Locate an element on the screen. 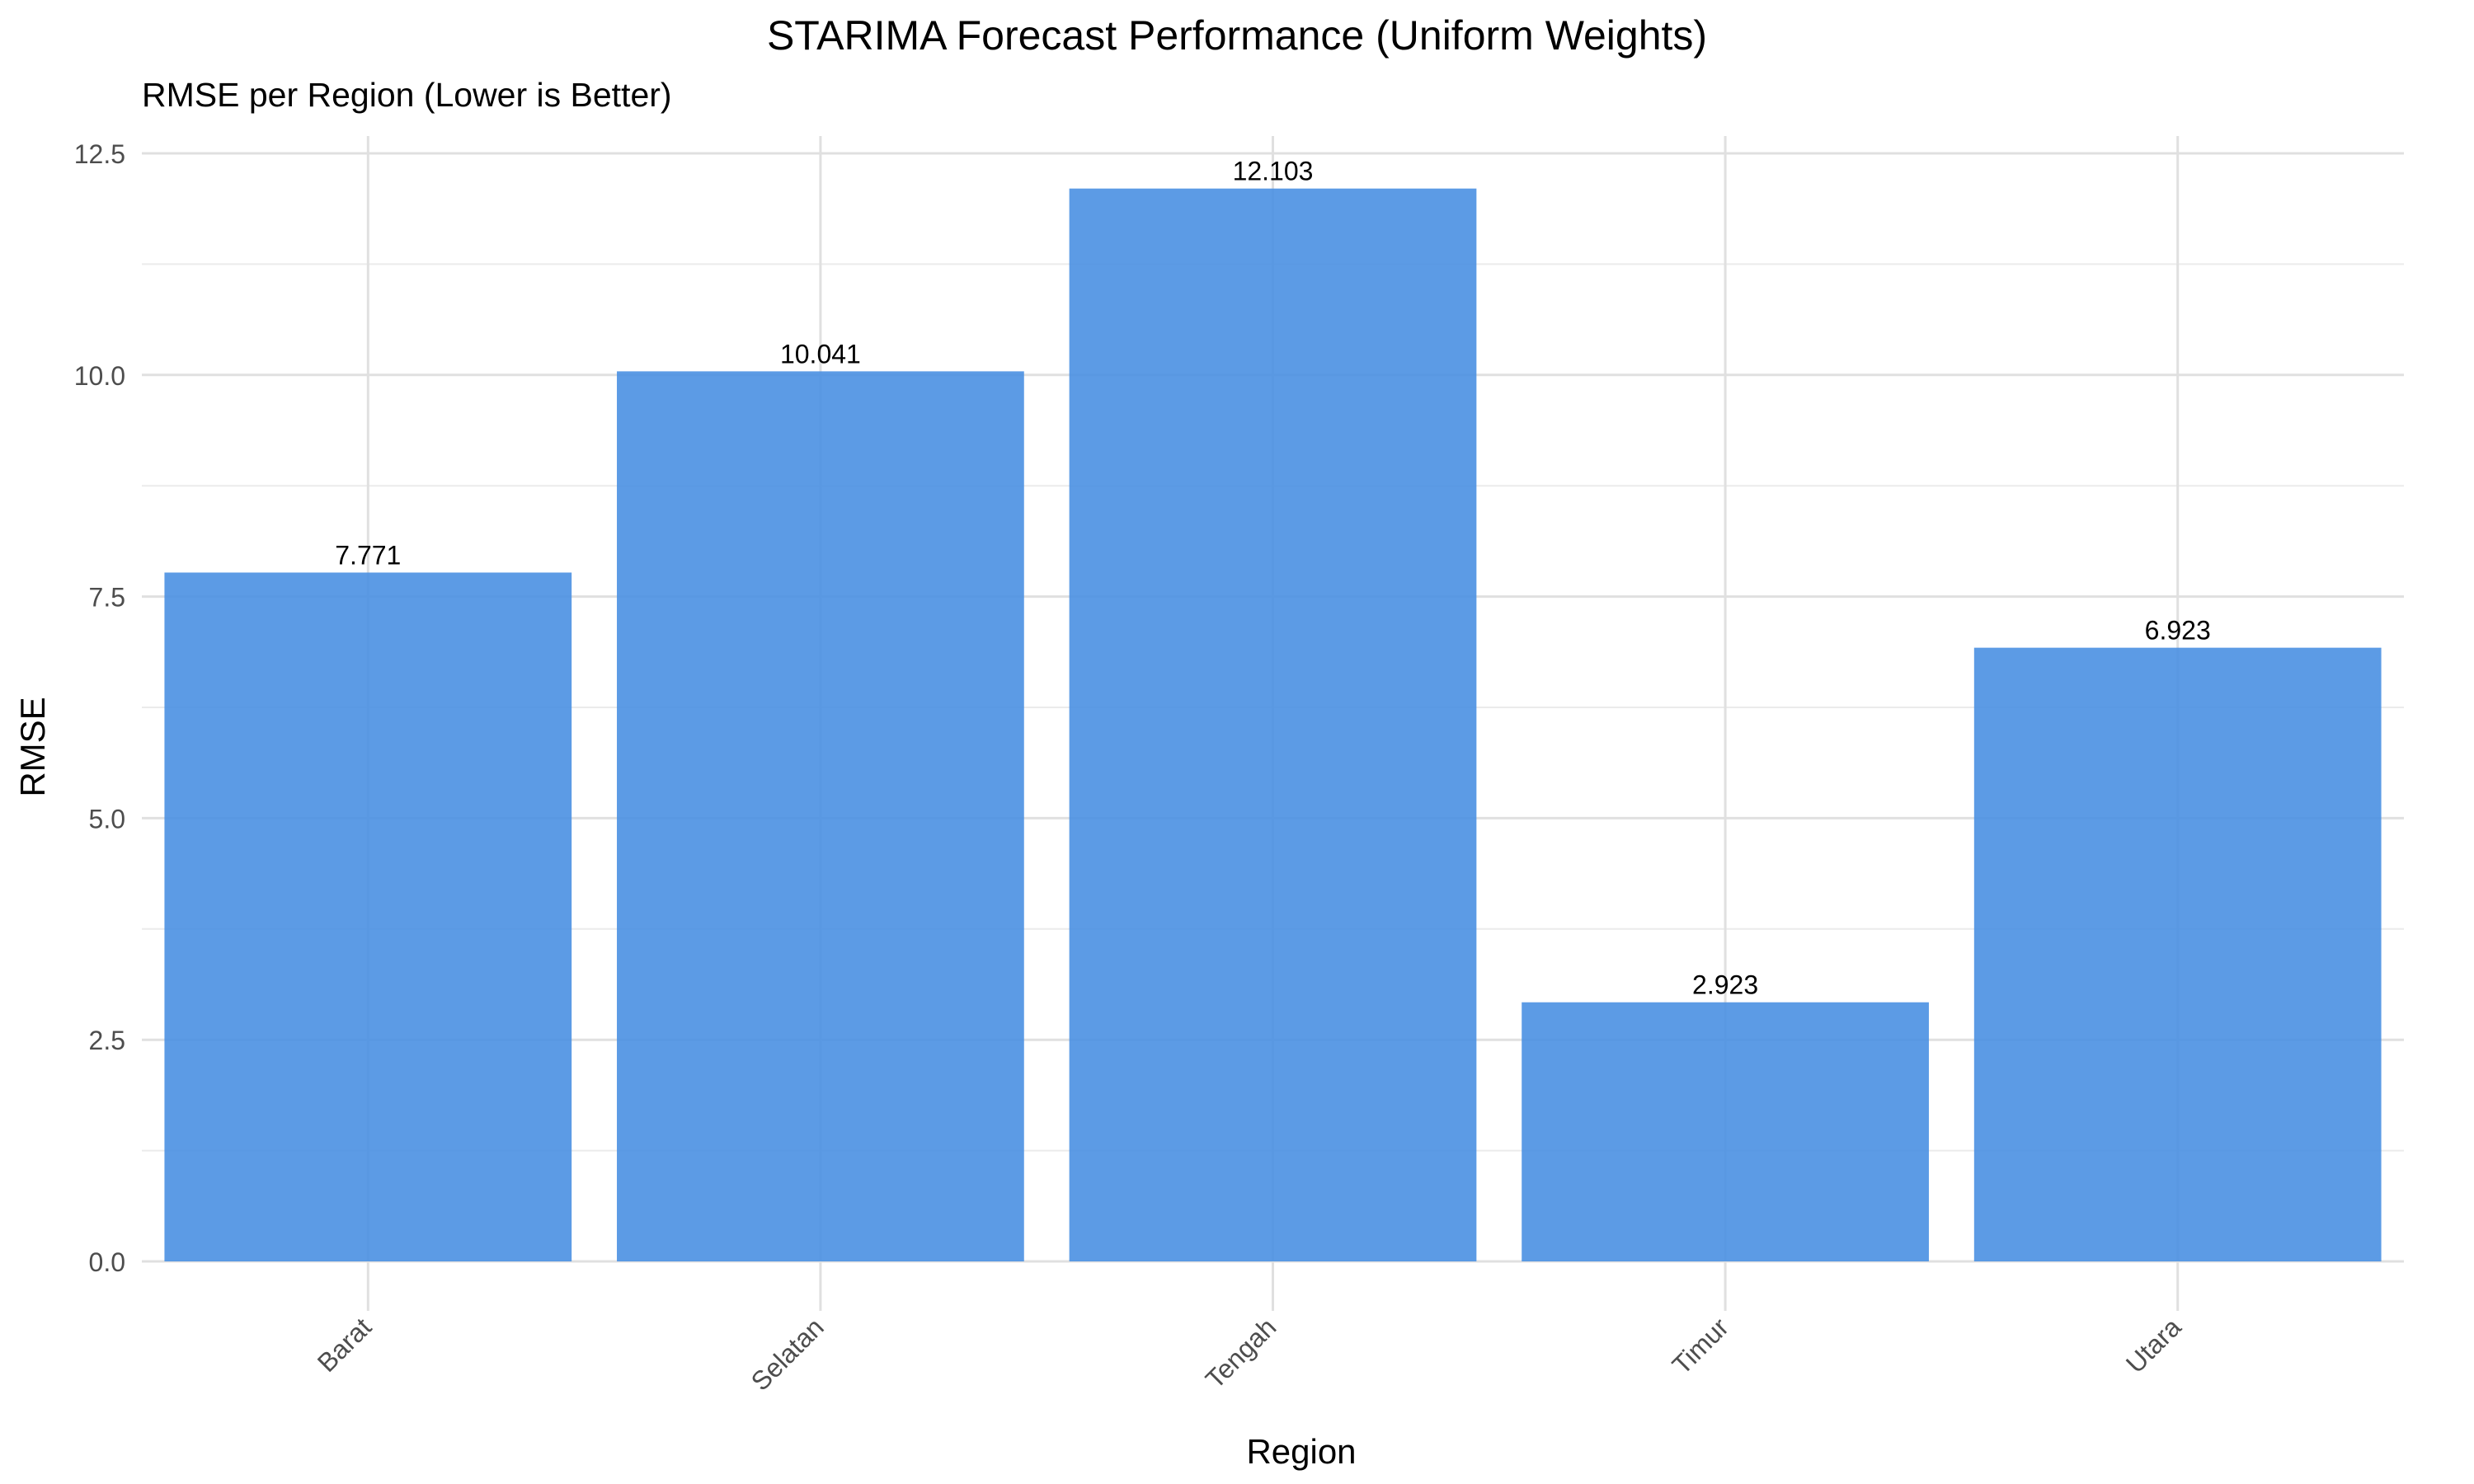 The image size is (2474, 1484). data-label: 2.923 is located at coordinates (1725, 985).